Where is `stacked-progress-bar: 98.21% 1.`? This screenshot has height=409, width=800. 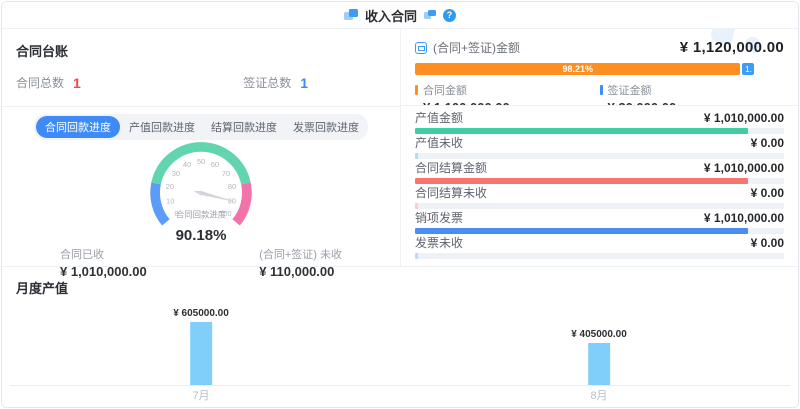
stacked-progress-bar: 98.21% 1. is located at coordinates (585, 69).